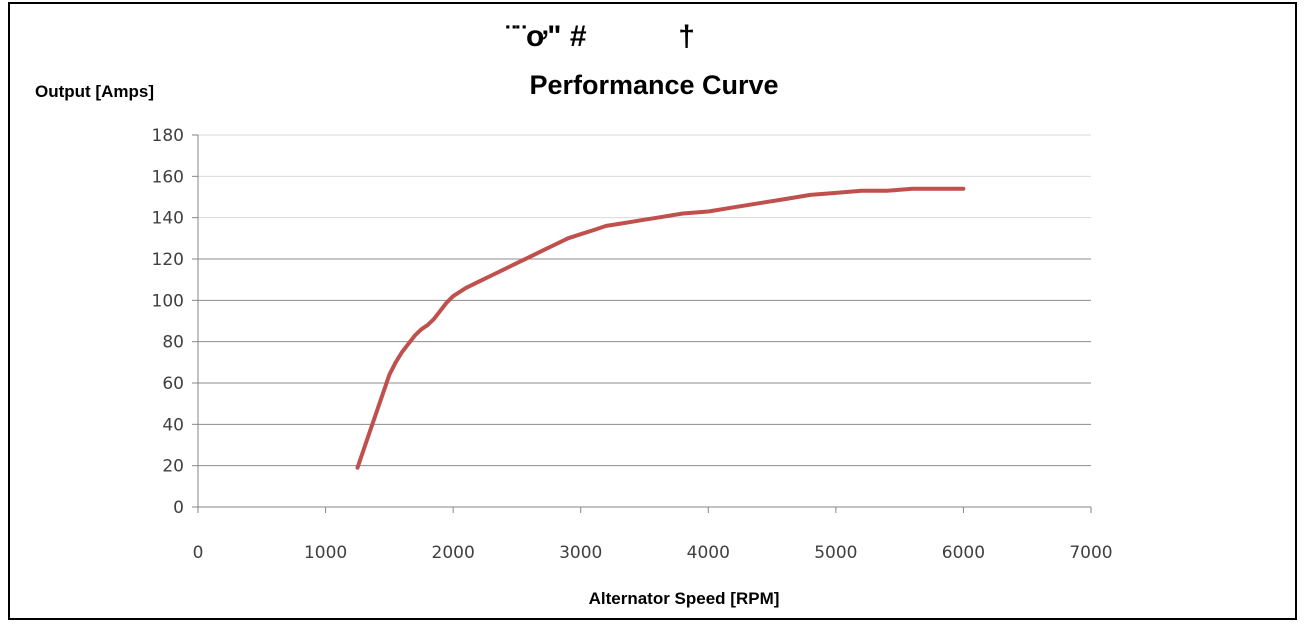 Image resolution: width=1304 pixels, height=625 pixels. Describe the element at coordinates (708, 553) in the screenshot. I see `x-tick-label: 4000` at that location.